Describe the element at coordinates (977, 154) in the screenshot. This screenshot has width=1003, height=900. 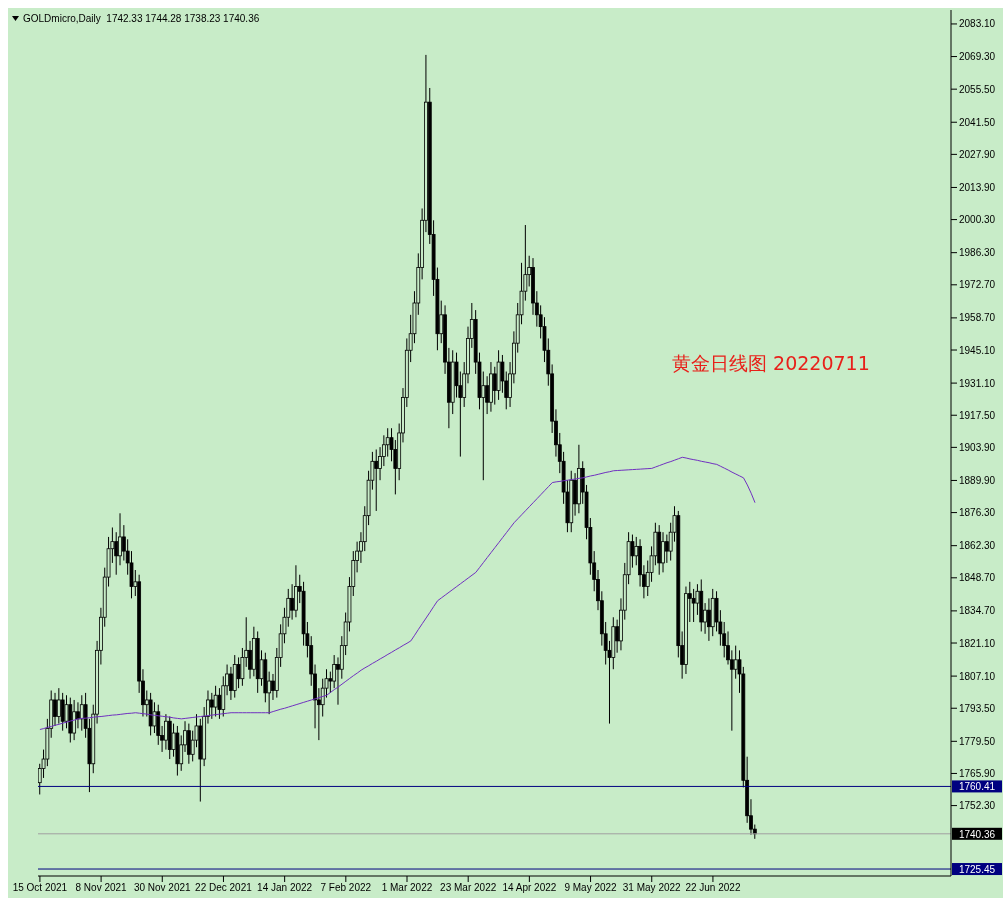
I see `y-tick-label: 2027.90` at that location.